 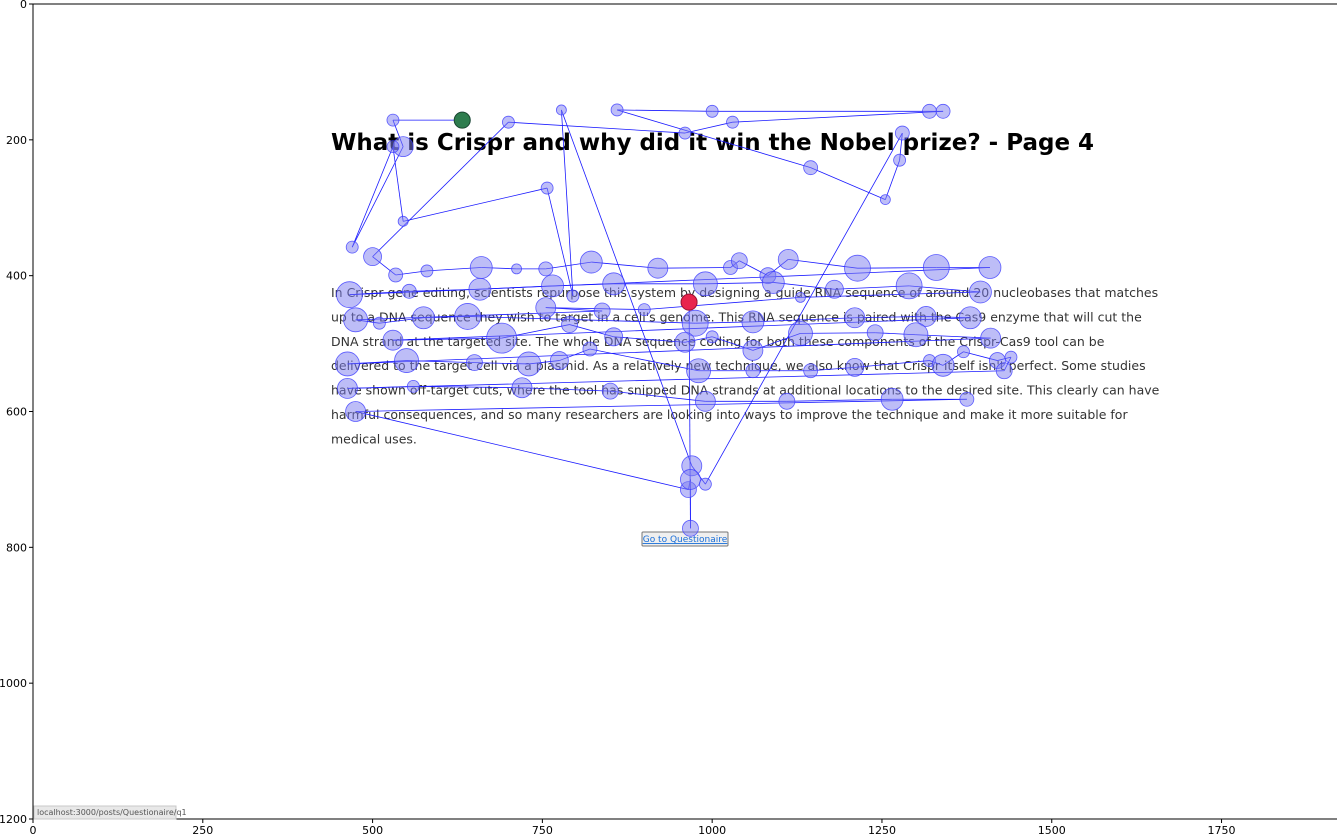 I want to click on x-tick-label: 0, so click(x=33, y=830).